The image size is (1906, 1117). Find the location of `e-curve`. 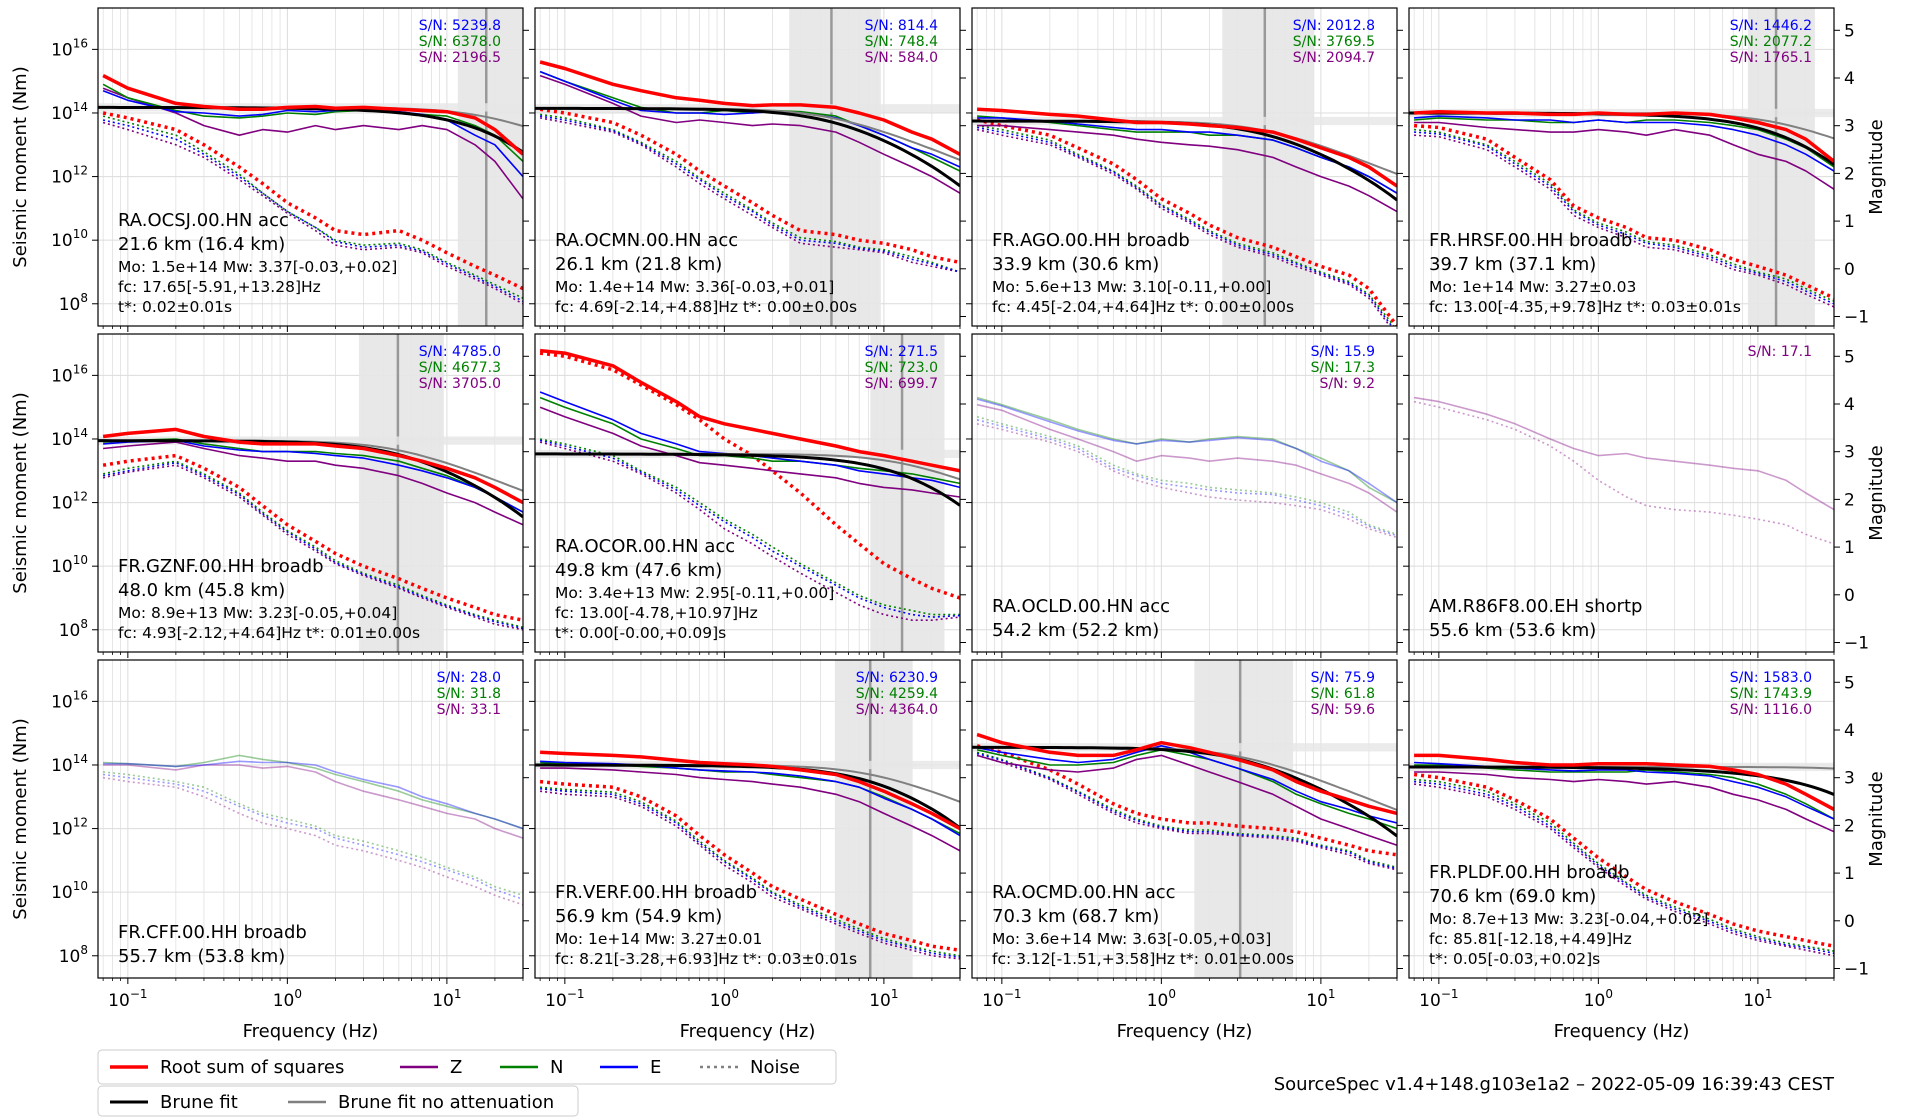

e-curve is located at coordinates (1624, 143).